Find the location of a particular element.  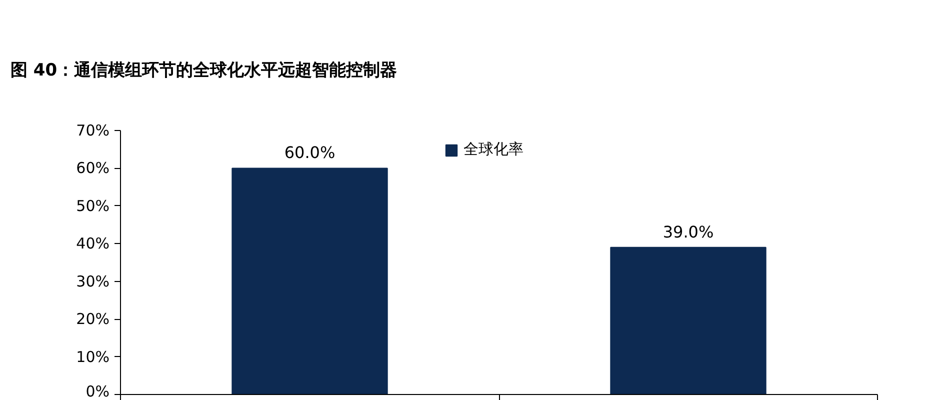

data-label: 39.0% is located at coordinates (688, 232).